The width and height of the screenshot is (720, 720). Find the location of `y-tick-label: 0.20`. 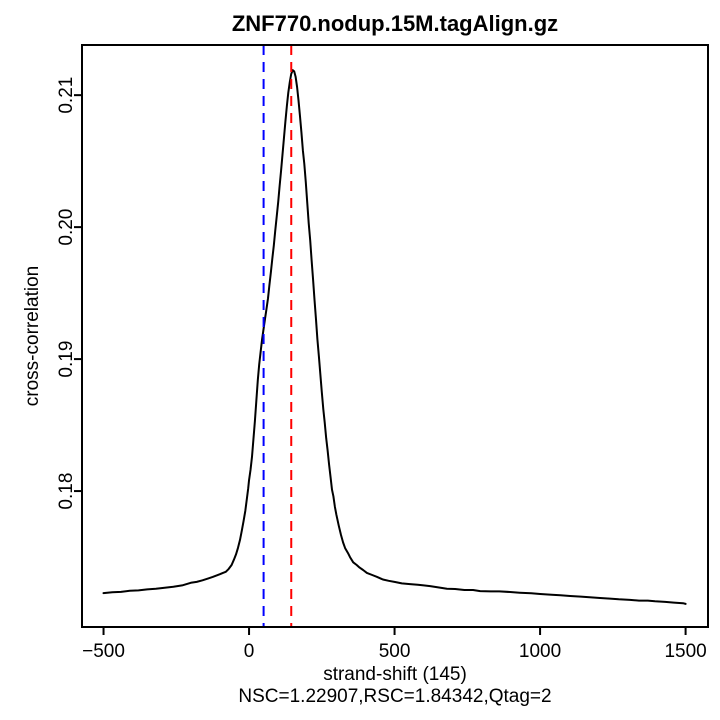

y-tick-label: 0.20 is located at coordinates (66, 227).